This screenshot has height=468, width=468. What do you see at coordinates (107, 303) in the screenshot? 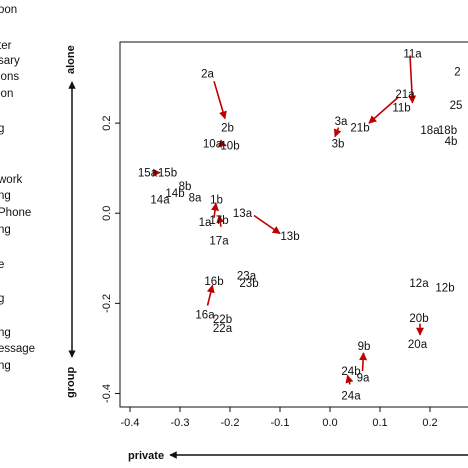
I see `y-tick-label: -0.2` at bounding box center [107, 303].